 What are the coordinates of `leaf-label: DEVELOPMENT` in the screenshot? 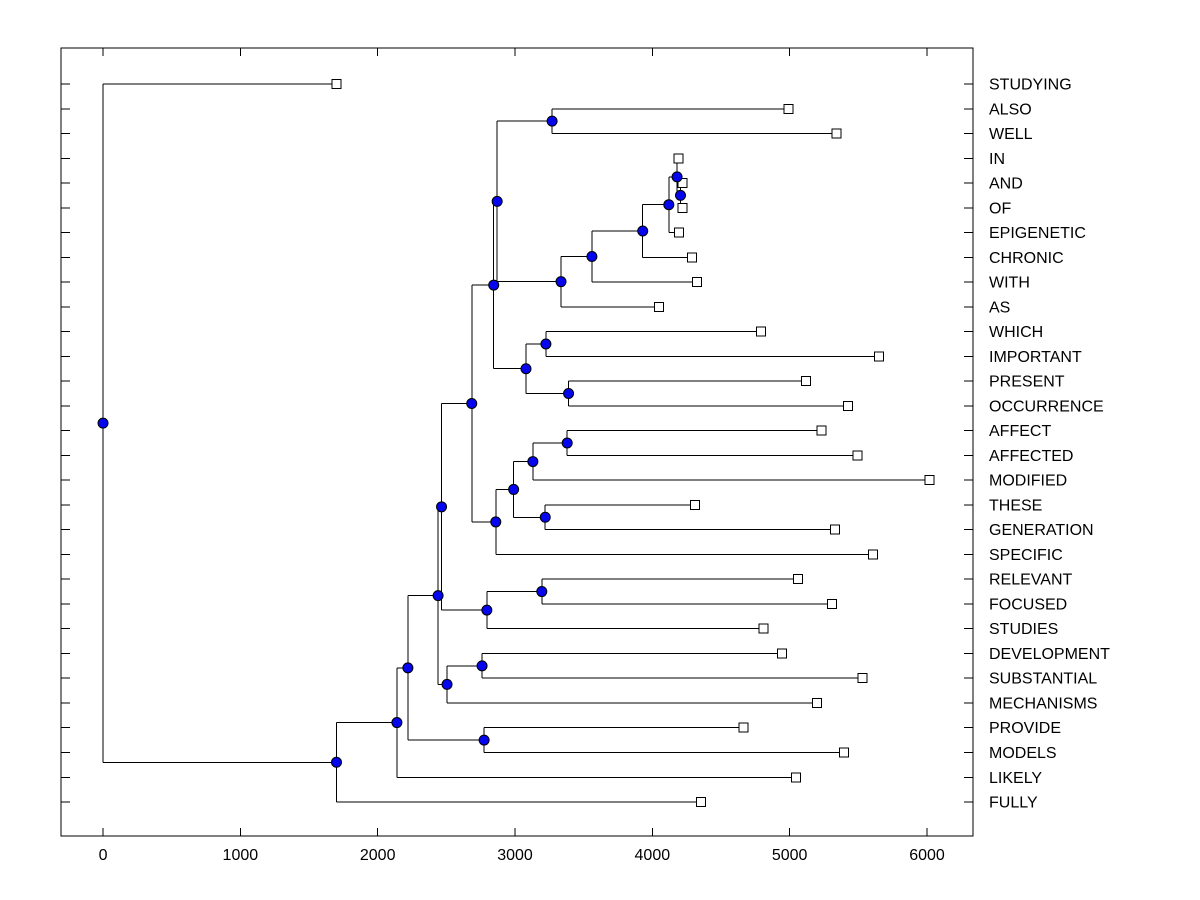 It's located at (1049, 654).